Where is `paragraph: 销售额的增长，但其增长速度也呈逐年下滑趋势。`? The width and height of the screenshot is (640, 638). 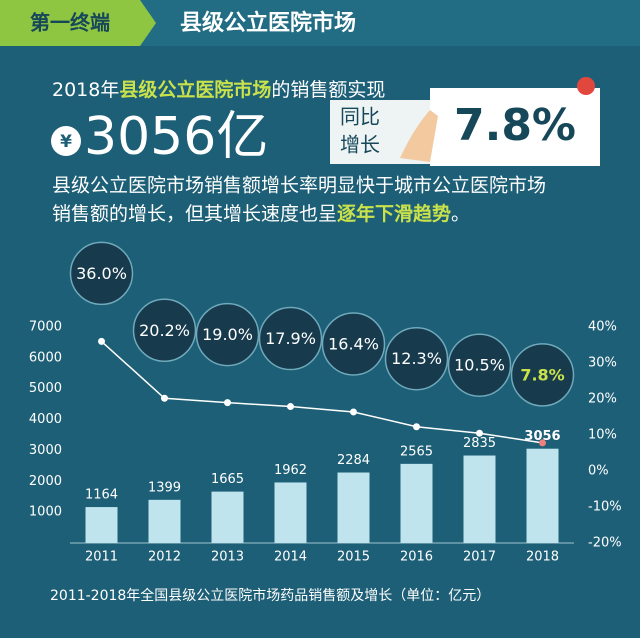
paragraph: 销售额的增长，但其增长速度也呈逐年下滑趋势。 is located at coordinates (261, 213).